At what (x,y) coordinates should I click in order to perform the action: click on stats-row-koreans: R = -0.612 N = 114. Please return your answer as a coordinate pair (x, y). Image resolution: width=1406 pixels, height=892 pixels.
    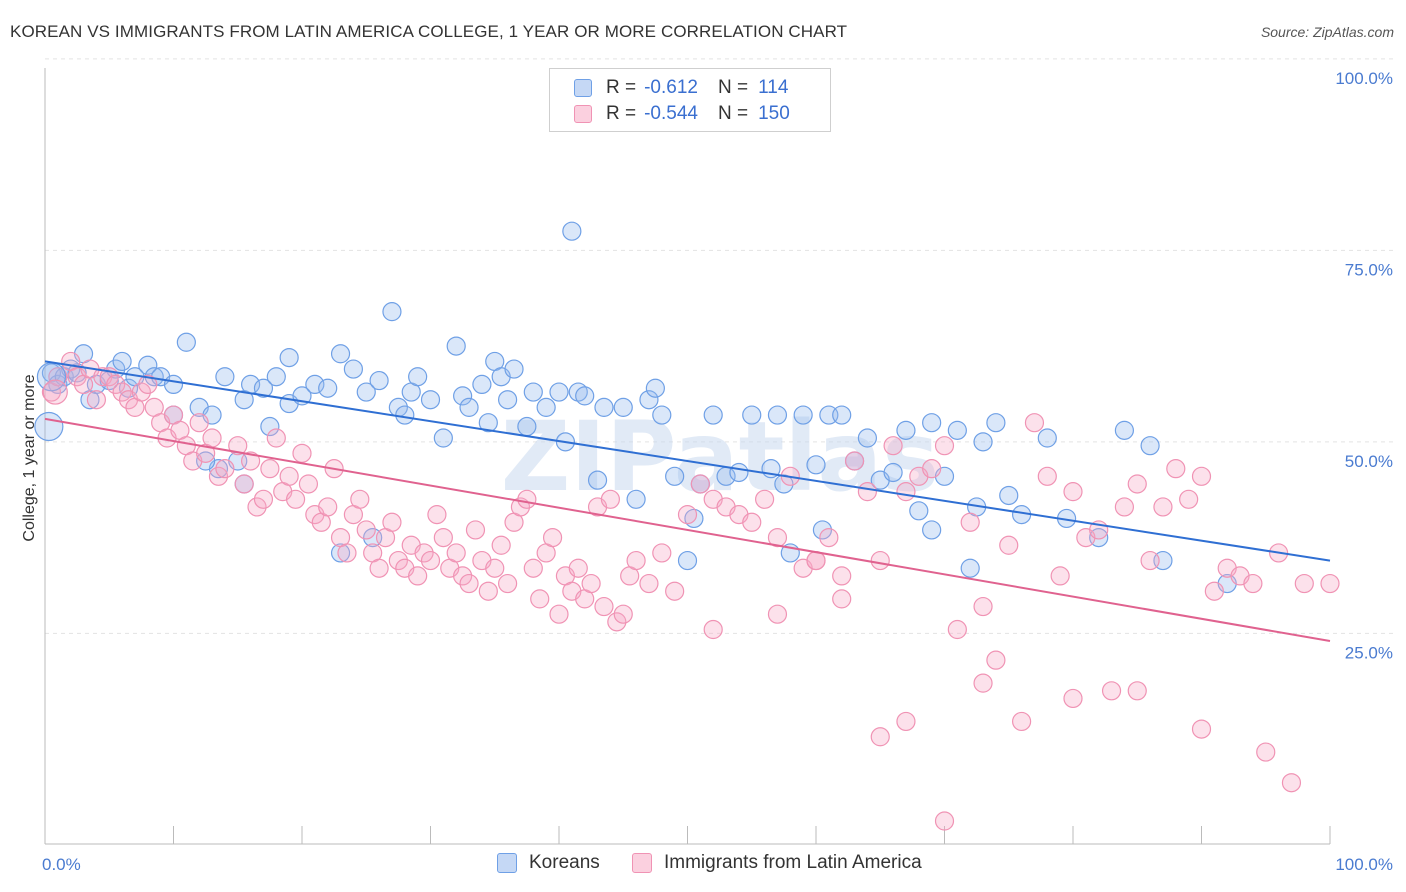
    Looking at the image, I should click on (681, 88).